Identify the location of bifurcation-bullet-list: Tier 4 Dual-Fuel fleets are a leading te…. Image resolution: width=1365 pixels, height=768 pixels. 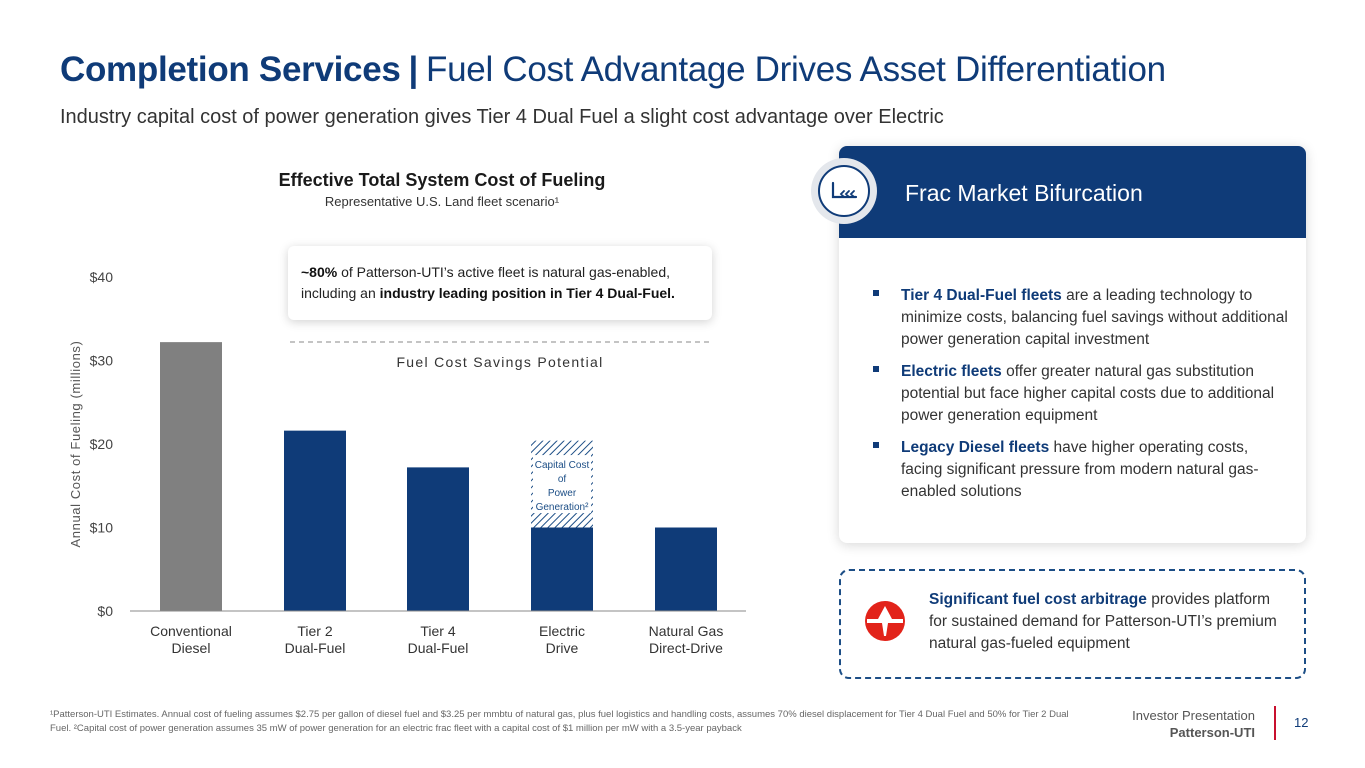
(1080, 399).